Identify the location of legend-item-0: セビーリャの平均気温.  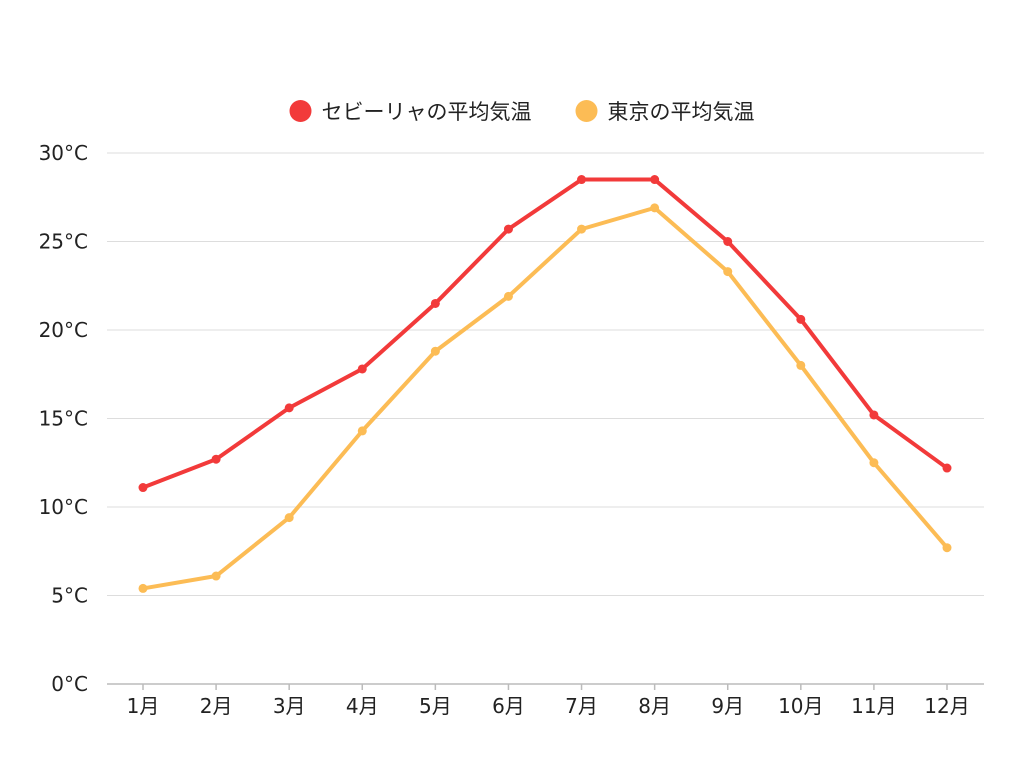
(410, 112).